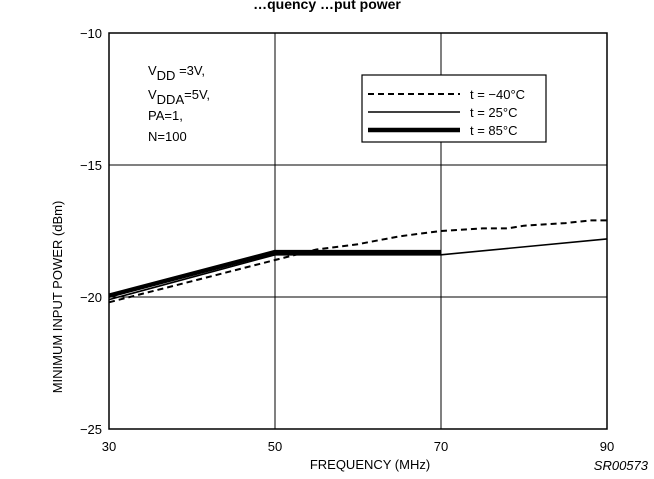 The height and width of the screenshot is (479, 654). I want to click on y-axis-title: MINIMUM INPUT POWER (dBm), so click(57, 297).